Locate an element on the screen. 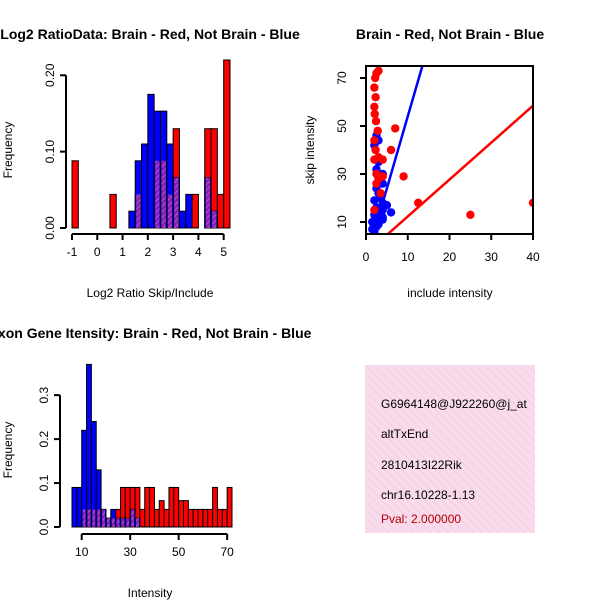 Image resolution: width=600 pixels, height=605 pixels. info-pval: Pval: 2.000000 is located at coordinates (421, 519).